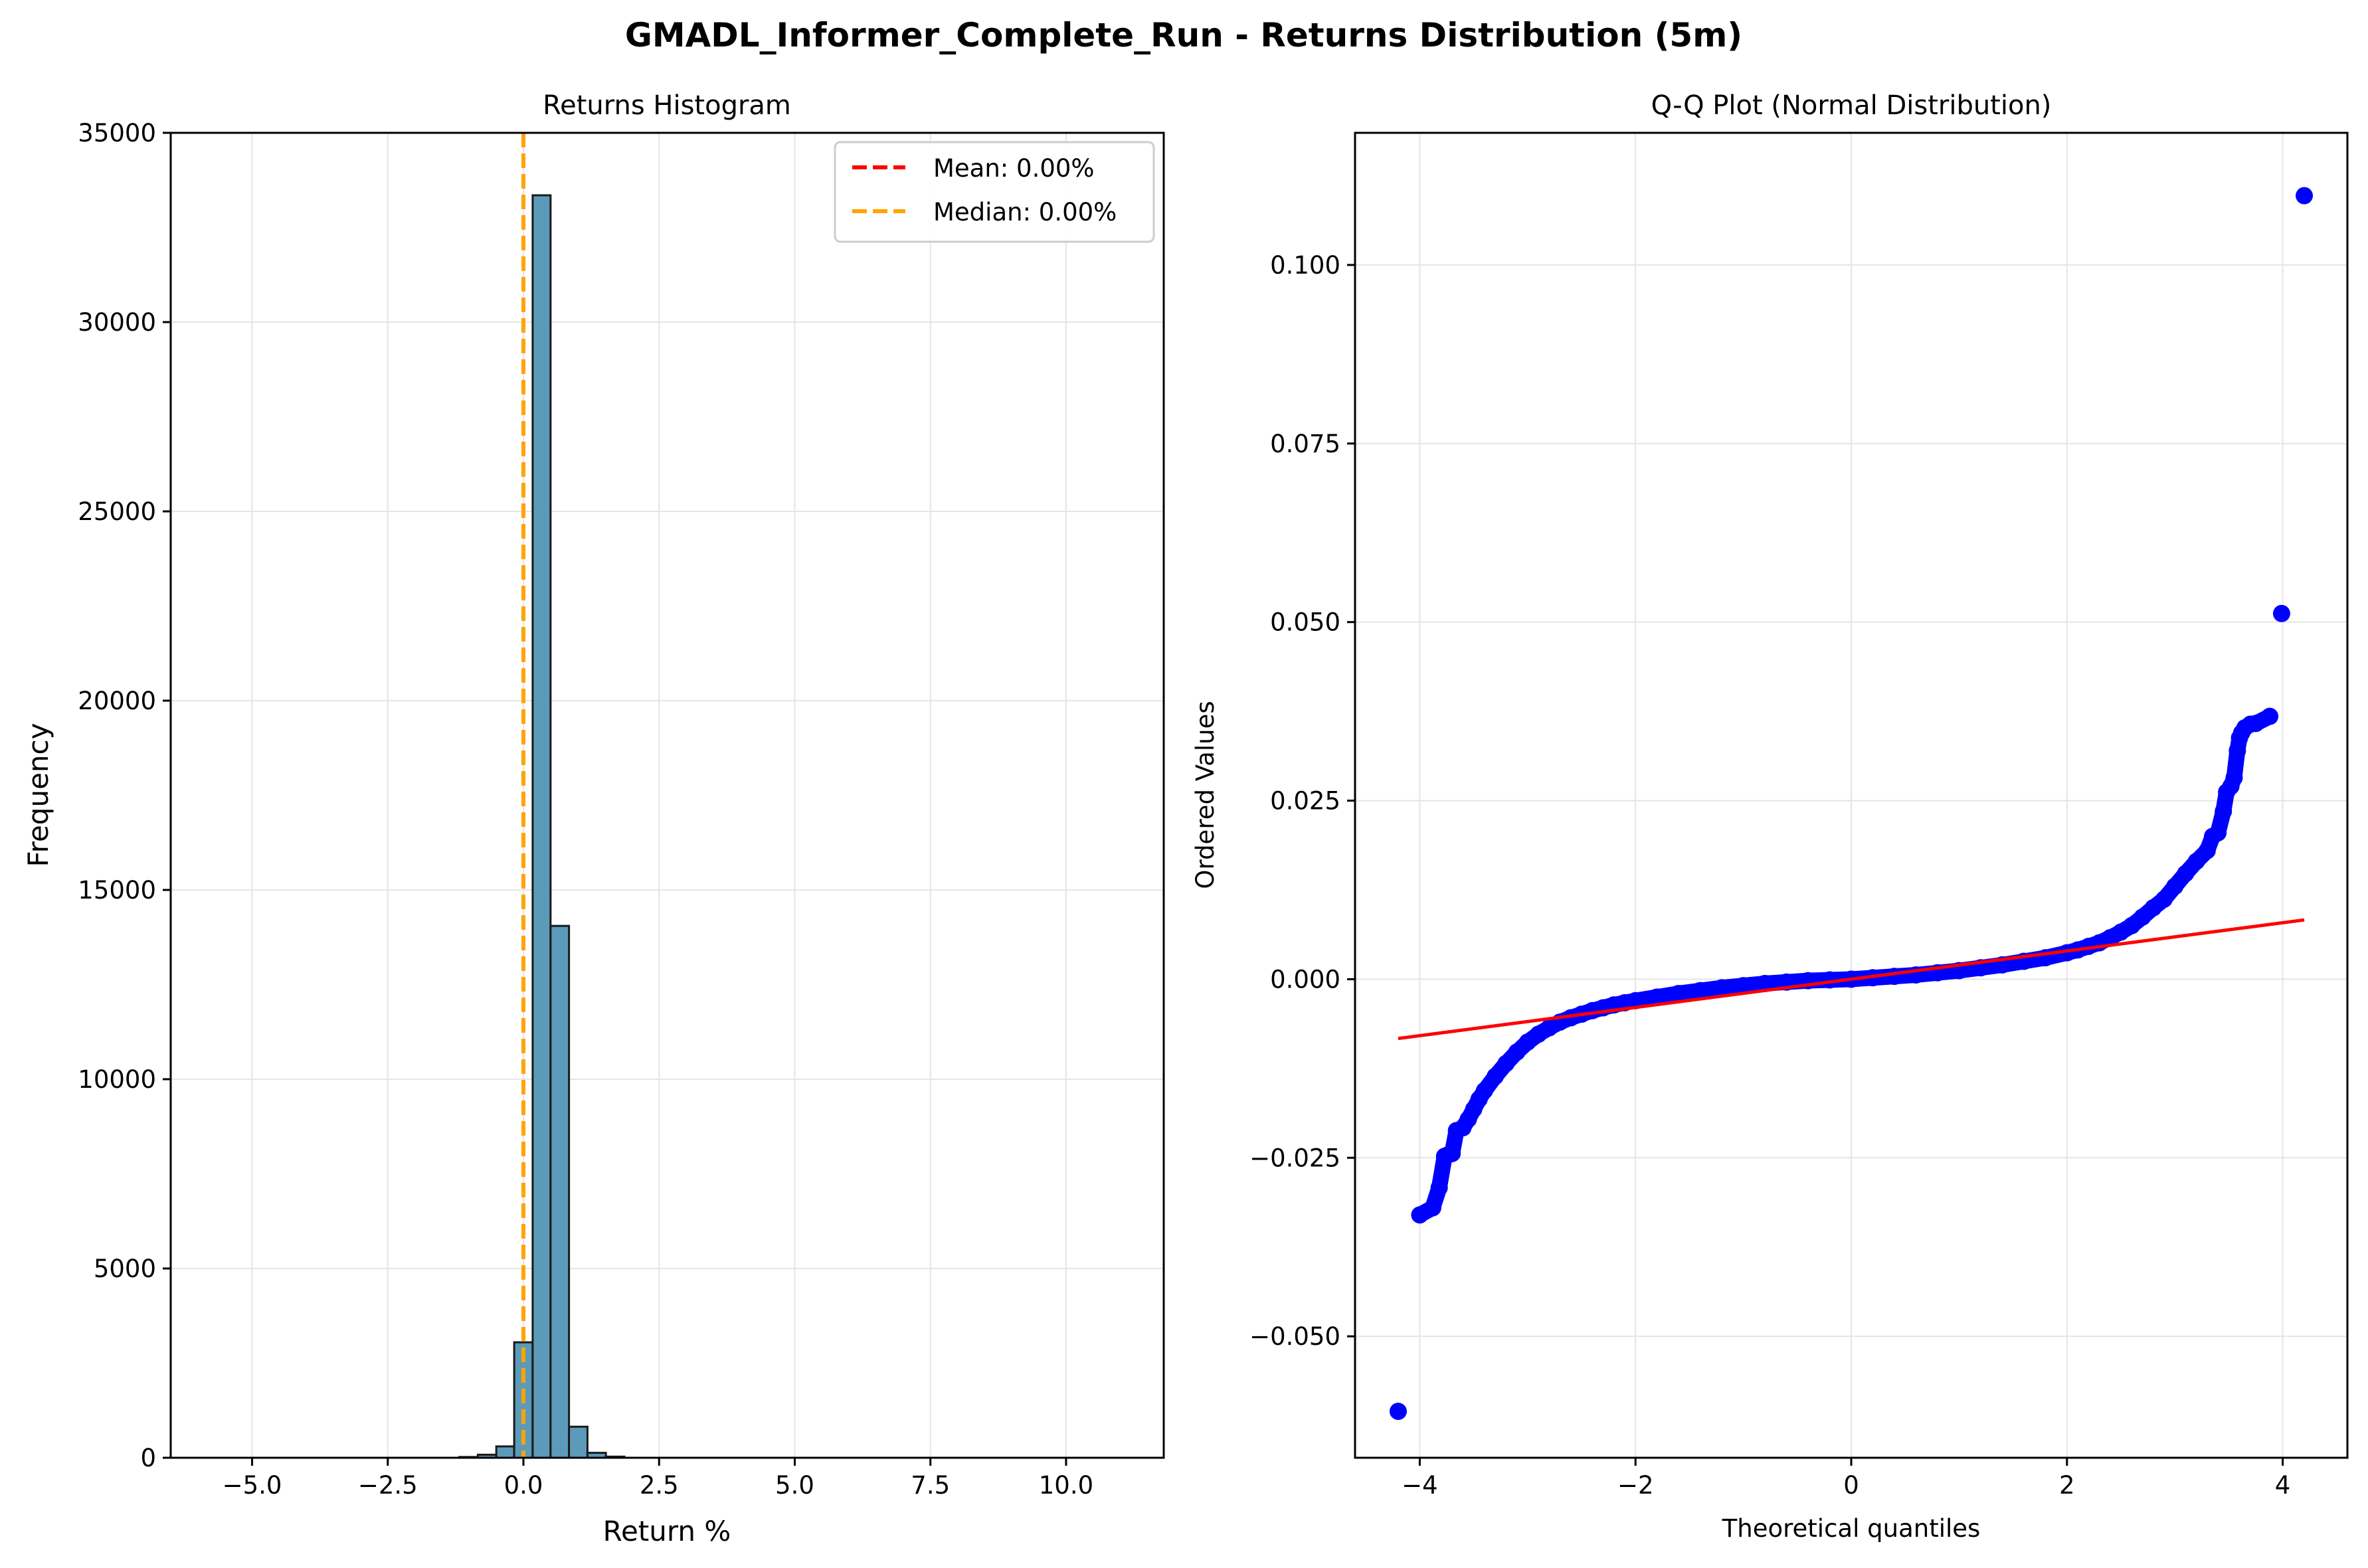  What do you see at coordinates (1305, 980) in the screenshot?
I see `qq-plot-y-tick-label: 0.000` at bounding box center [1305, 980].